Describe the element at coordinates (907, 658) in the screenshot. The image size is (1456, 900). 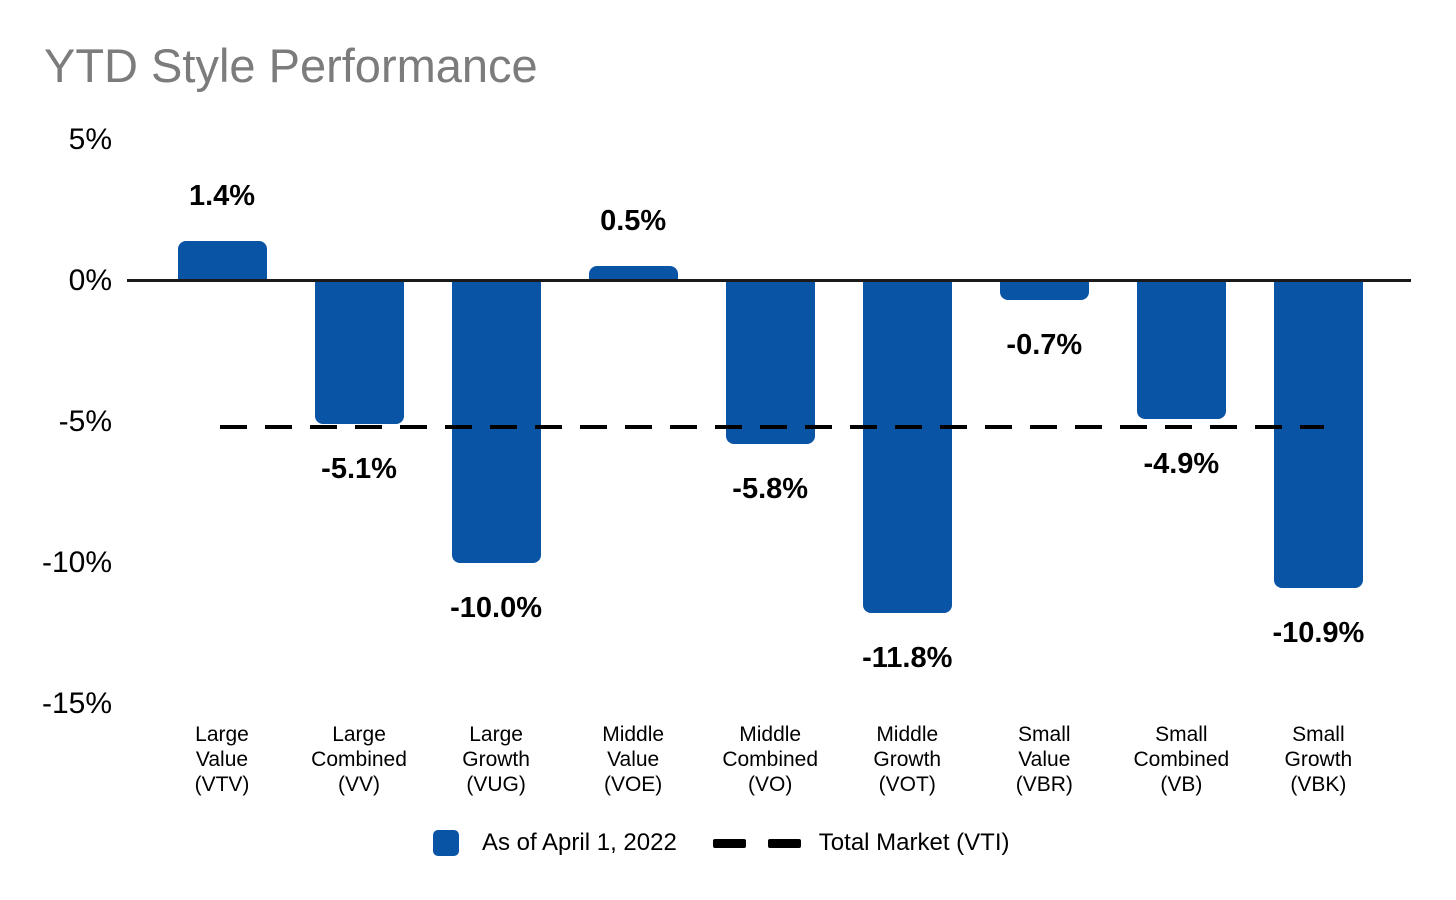
I see `value-label-middle-growth-vot: -11.8%` at that location.